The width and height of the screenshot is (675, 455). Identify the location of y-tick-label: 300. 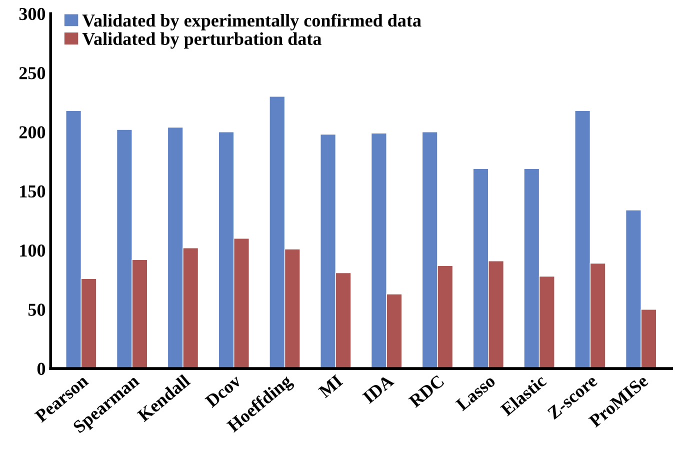
(32, 14).